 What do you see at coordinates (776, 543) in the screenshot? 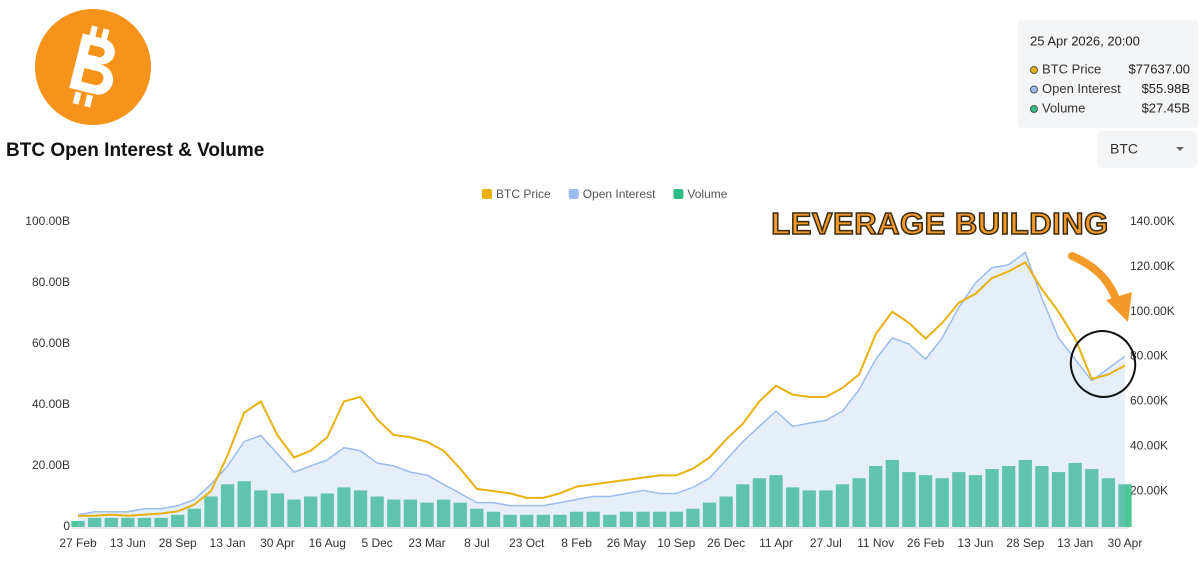
I see `x-tick-label: 11 Apr` at bounding box center [776, 543].